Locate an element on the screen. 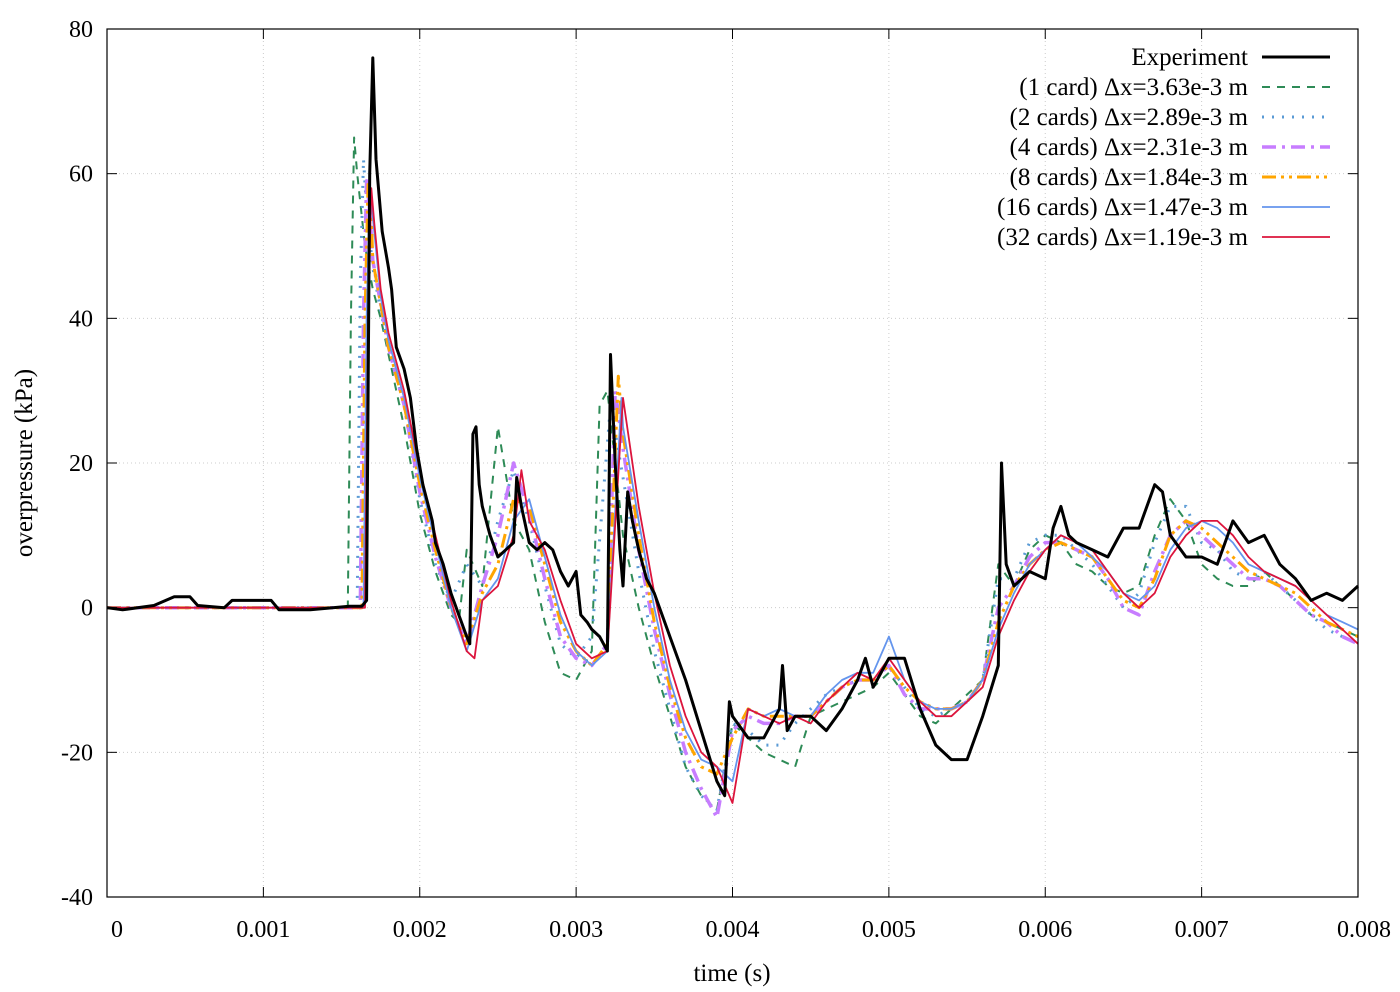 This screenshot has height=992, width=1400. x-tick-label: 0.001 is located at coordinates (263, 930).